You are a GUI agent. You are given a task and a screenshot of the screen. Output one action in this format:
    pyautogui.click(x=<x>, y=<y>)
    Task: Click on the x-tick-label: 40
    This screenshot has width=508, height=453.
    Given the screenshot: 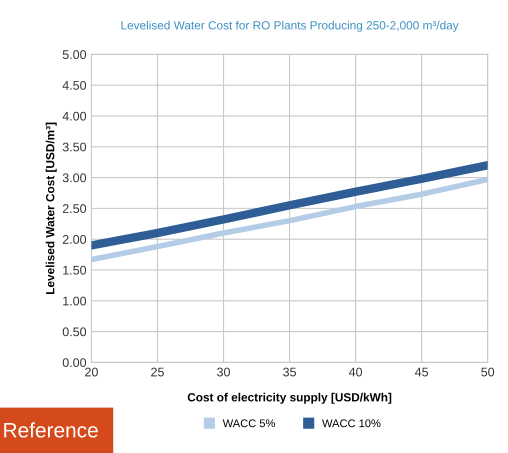 What is the action you would take?
    pyautogui.click(x=355, y=372)
    